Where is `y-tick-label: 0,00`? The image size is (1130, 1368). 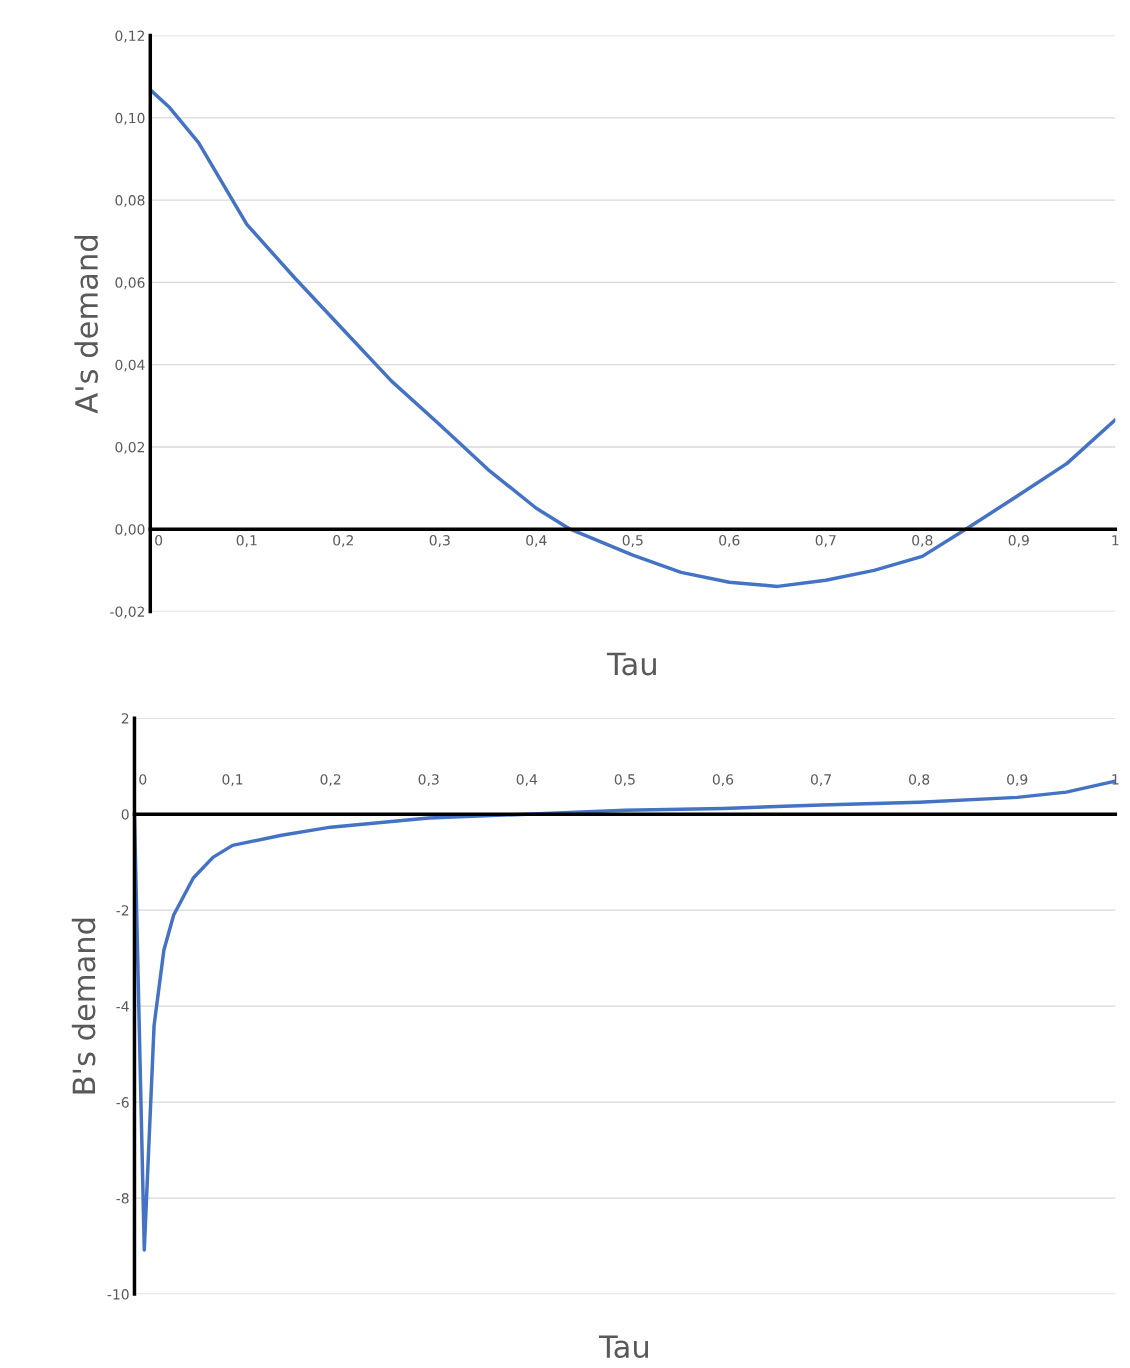
y-tick-label: 0,00 is located at coordinates (130, 530).